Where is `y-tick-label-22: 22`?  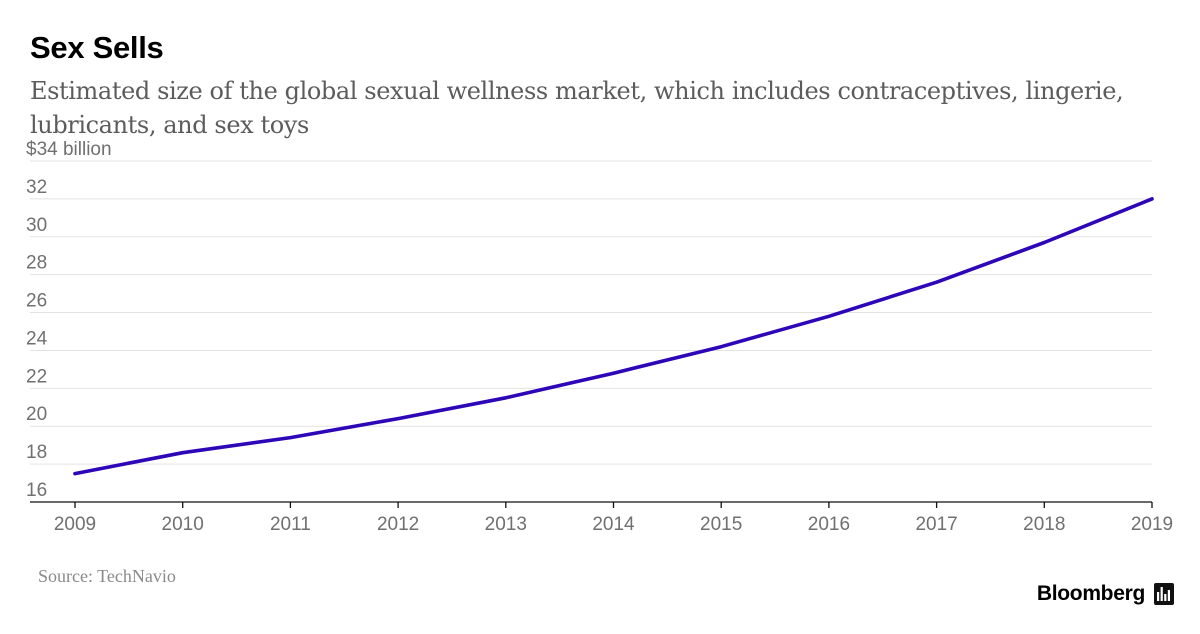 y-tick-label-22: 22 is located at coordinates (36, 376).